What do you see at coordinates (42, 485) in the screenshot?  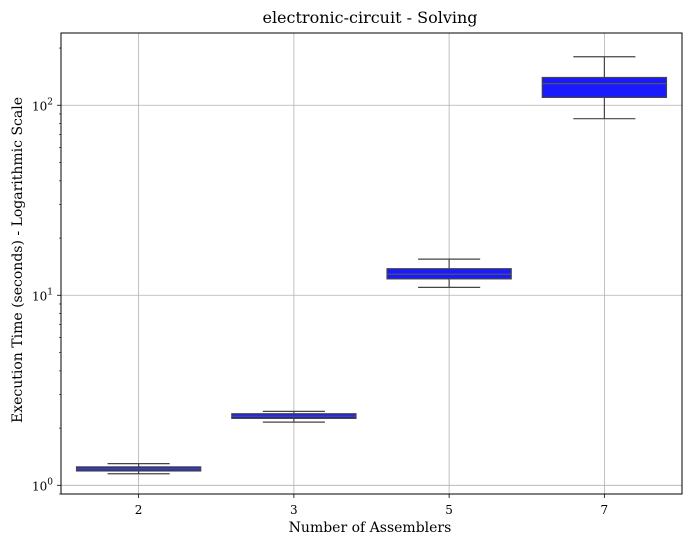 I see `y-tick-label: 10⁰` at bounding box center [42, 485].